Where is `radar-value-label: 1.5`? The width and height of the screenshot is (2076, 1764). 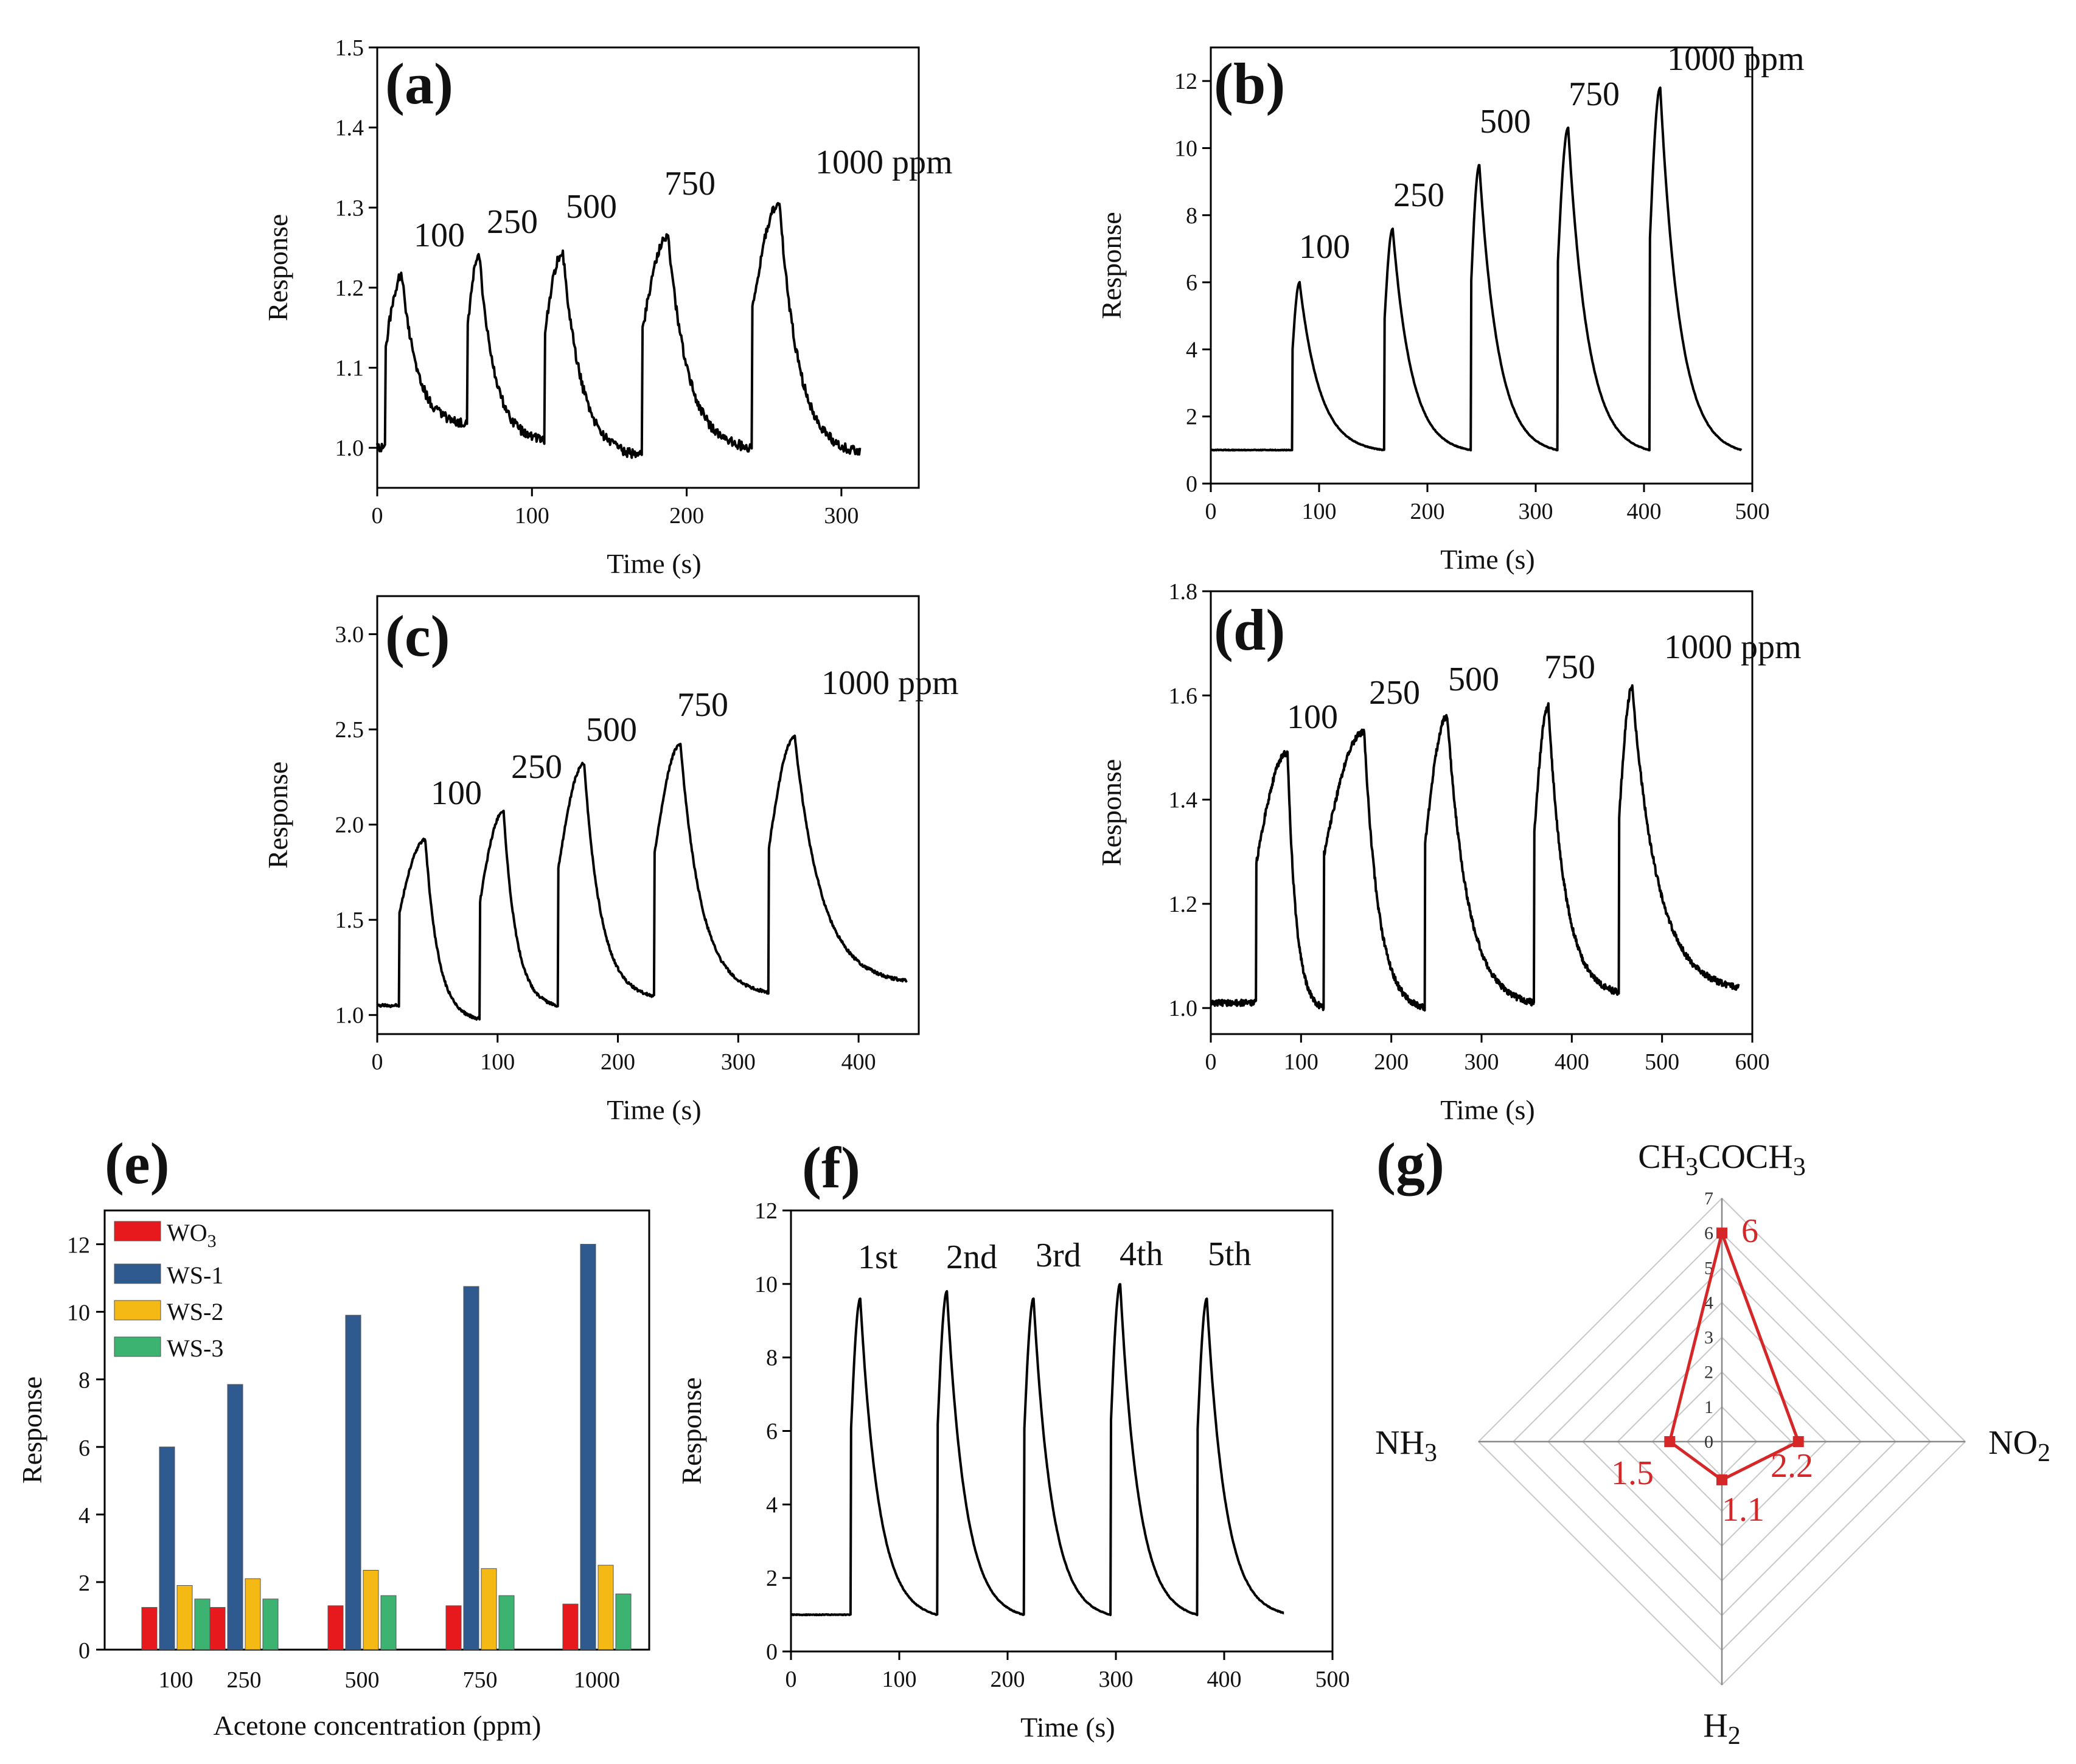
radar-value-label: 1.5 is located at coordinates (1633, 1473).